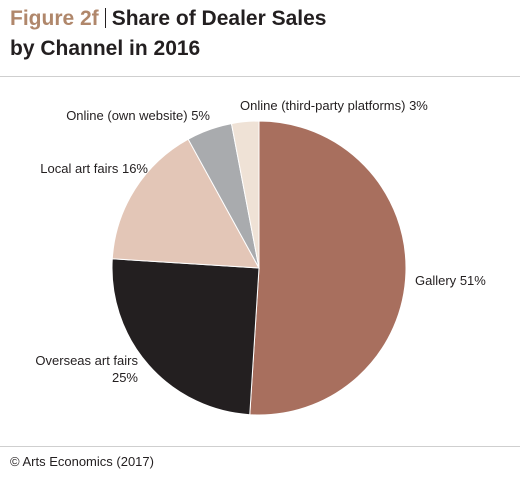 The image size is (520, 500). What do you see at coordinates (127, 115) in the screenshot?
I see `slice-category: Online (own website)` at bounding box center [127, 115].